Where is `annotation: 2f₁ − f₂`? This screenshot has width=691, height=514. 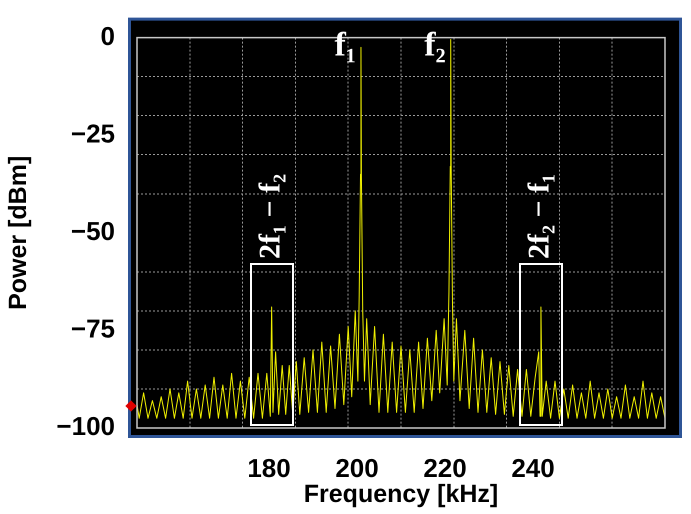 annotation: 2f₁ − f₂ is located at coordinates (269, 216).